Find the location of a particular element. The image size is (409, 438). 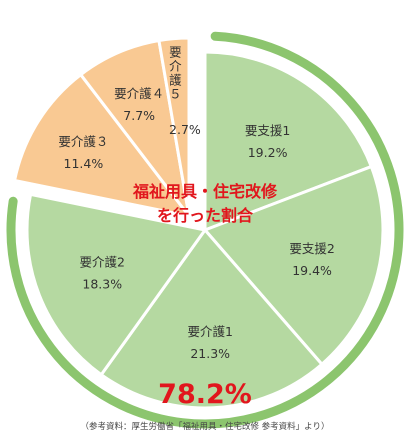

source-note: （参考資料：厚生労働省「福祉用具・住宅改修 参考資料」より） is located at coordinates (204, 426).